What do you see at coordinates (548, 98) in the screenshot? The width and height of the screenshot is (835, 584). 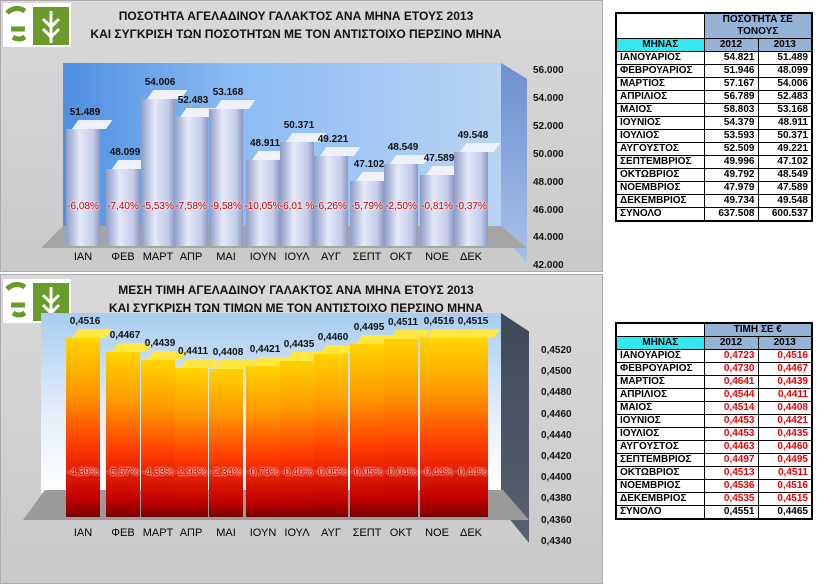 I see `y-tick-label: 54.000` at bounding box center [548, 98].